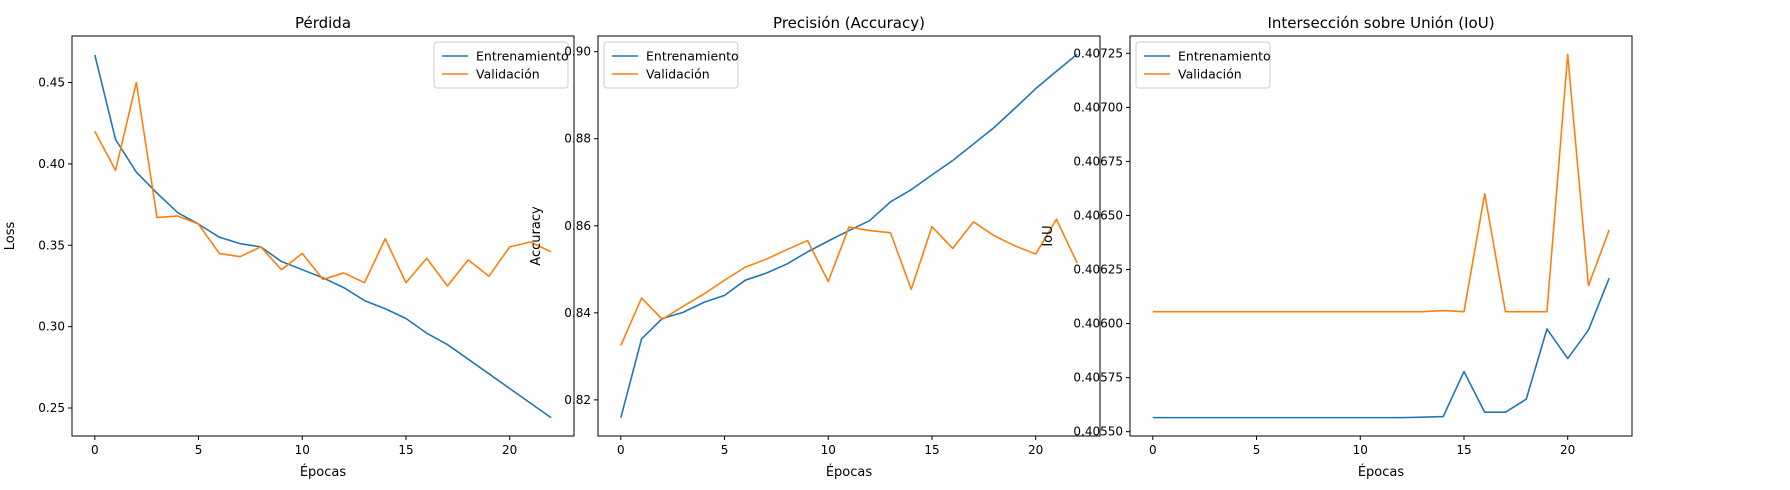 This screenshot has height=490, width=1790. What do you see at coordinates (577, 226) in the screenshot?
I see `y-tick-label: 0.86` at bounding box center [577, 226].